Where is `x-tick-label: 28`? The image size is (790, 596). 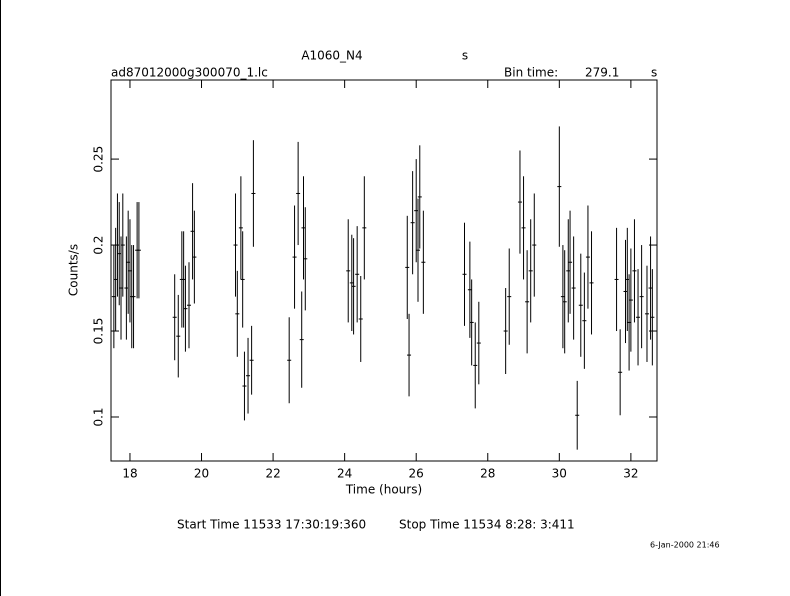
x-tick-label: 28 is located at coordinates (487, 474).